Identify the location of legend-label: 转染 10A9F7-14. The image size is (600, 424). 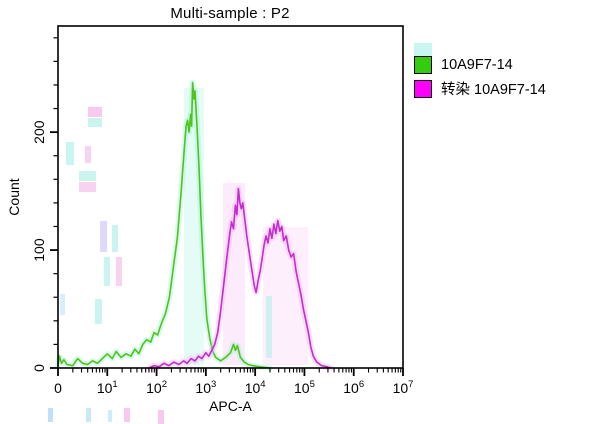
(493, 90).